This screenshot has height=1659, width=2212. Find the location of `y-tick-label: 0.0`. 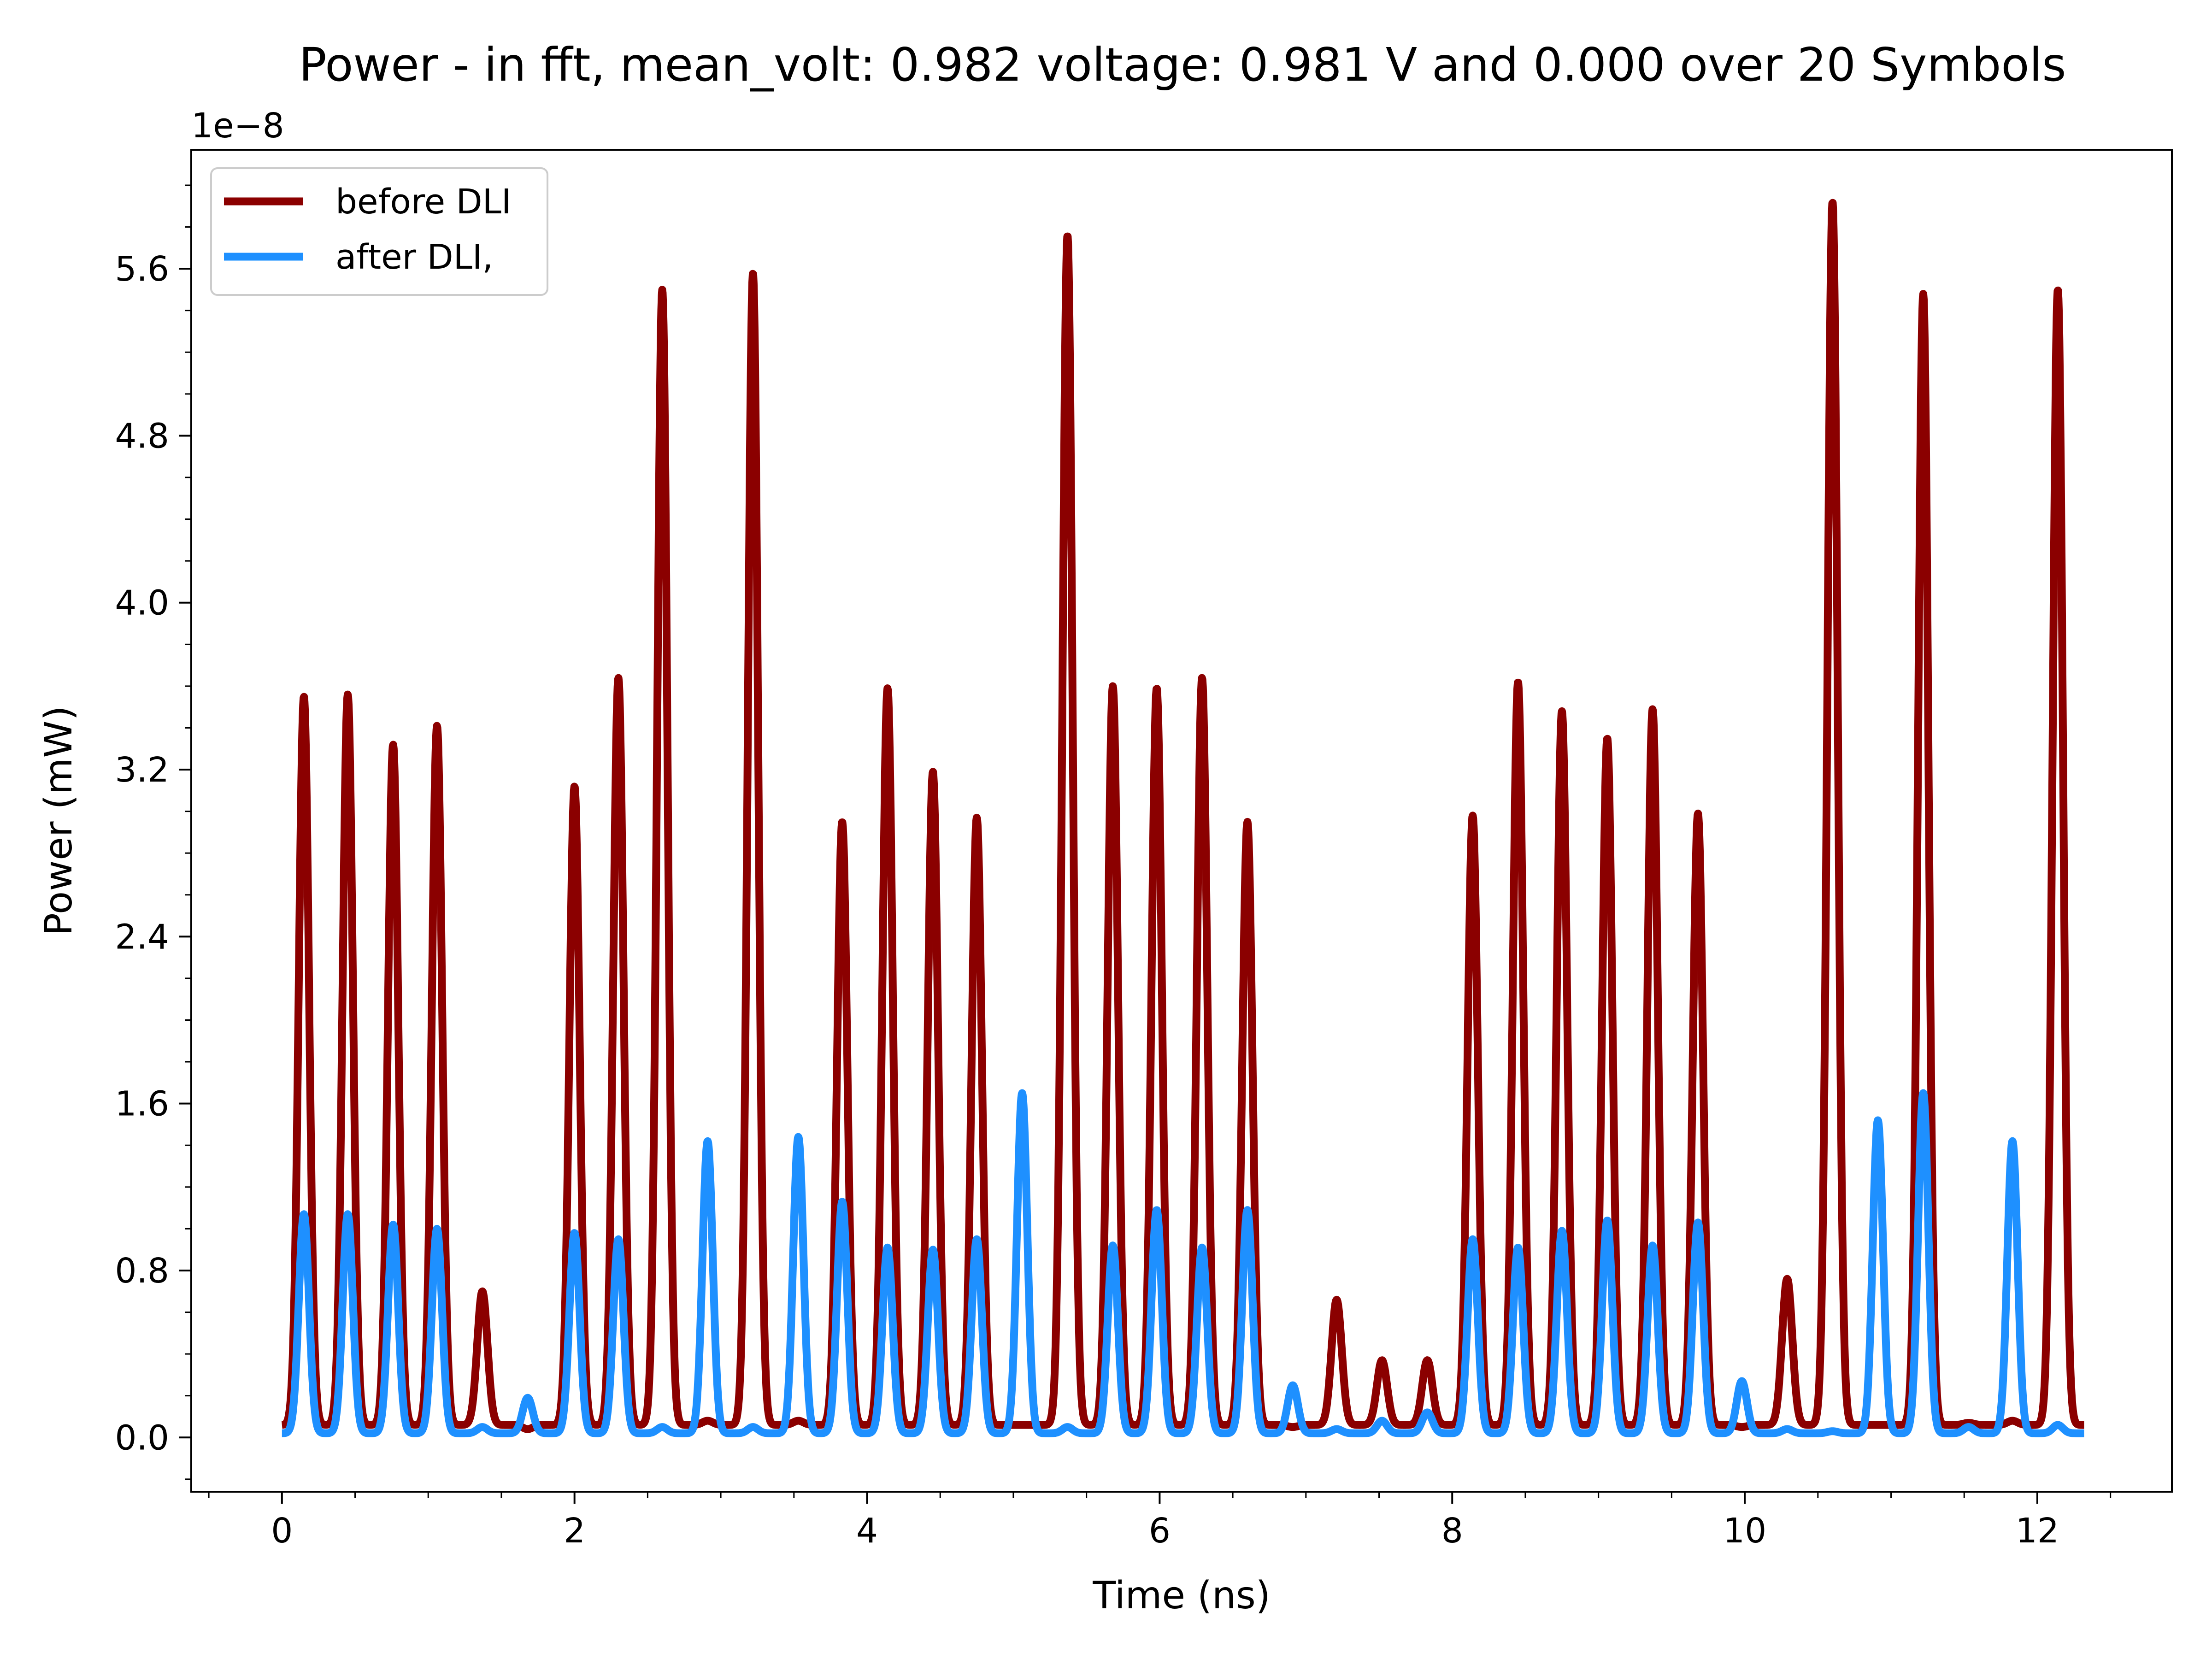

y-tick-label: 0.0 is located at coordinates (142, 1438).